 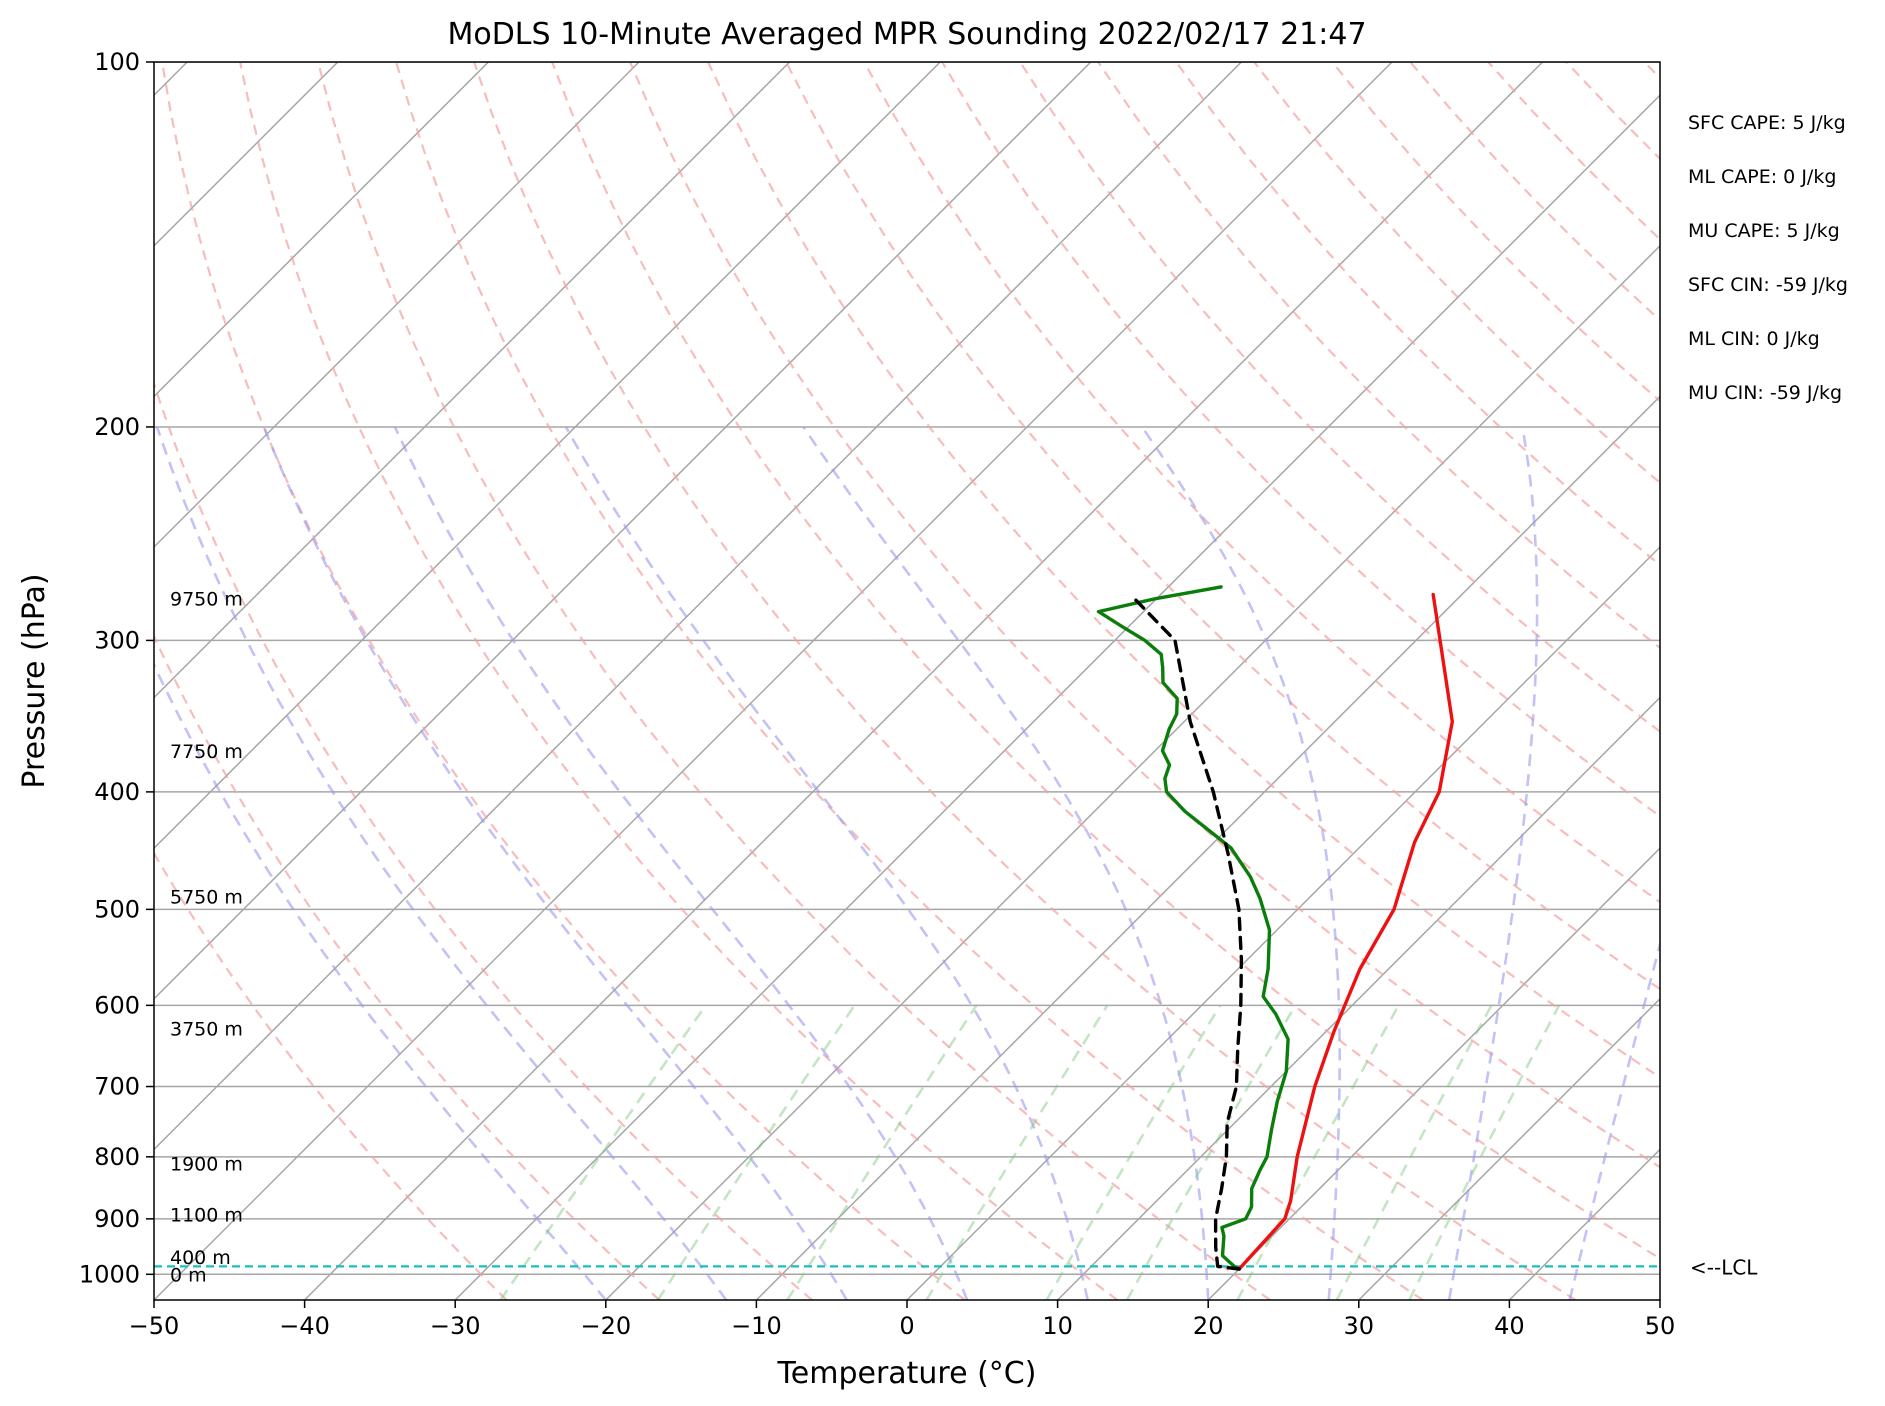 I want to click on y-tick-label: 600, so click(x=117, y=1005).